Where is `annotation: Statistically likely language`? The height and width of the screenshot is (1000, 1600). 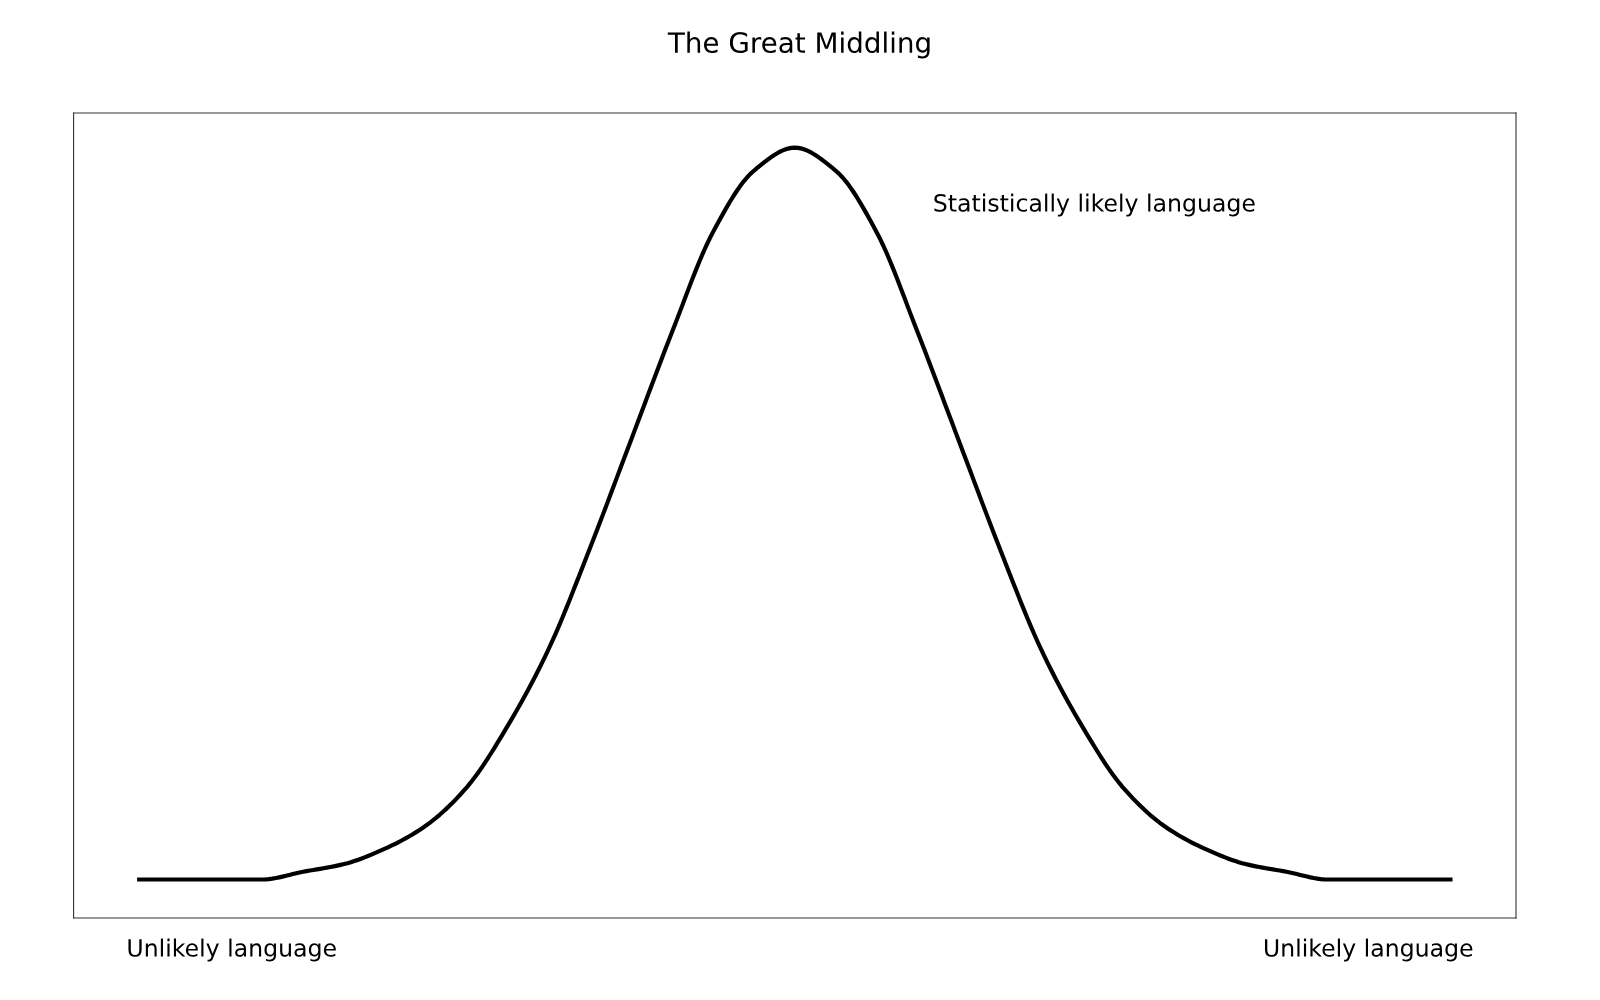
annotation: Statistically likely language is located at coordinates (1094, 205).